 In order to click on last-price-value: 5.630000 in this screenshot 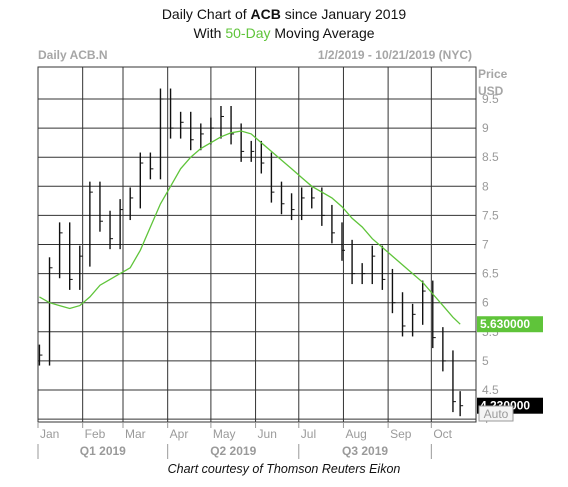, I will do `click(505, 324)`.